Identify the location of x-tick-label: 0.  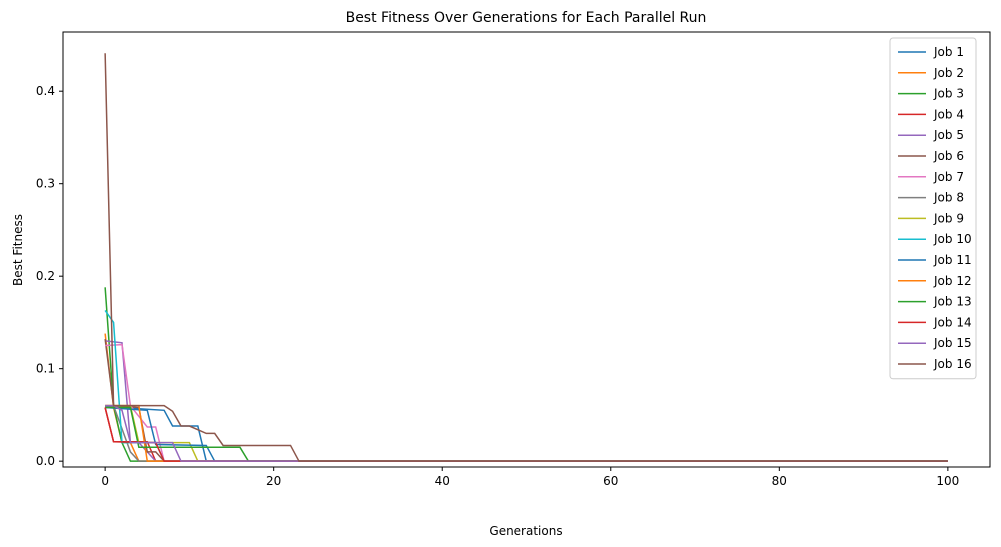
(105, 481).